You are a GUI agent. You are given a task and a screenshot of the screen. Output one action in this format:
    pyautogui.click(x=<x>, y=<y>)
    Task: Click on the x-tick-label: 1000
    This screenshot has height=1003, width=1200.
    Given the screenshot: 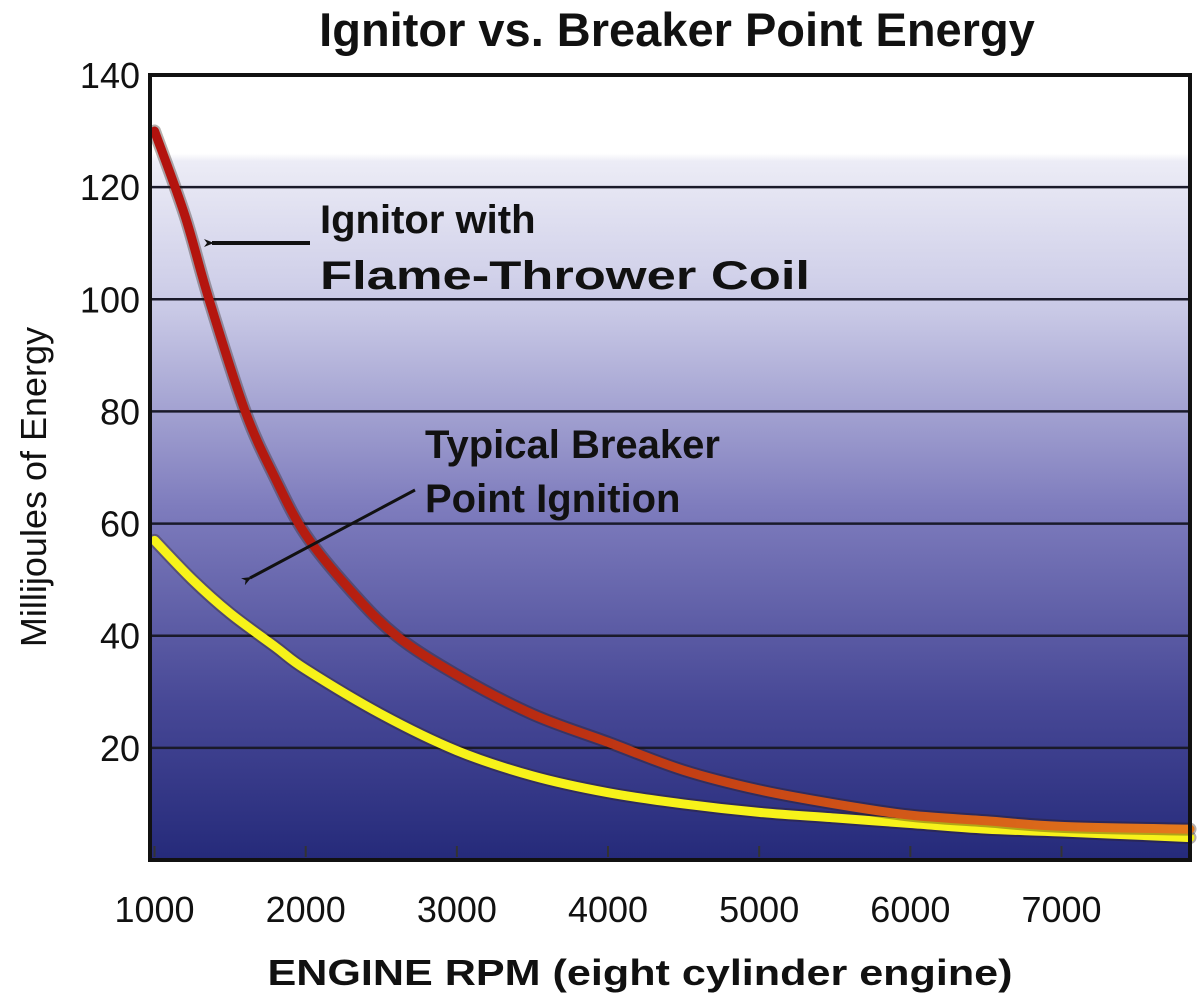 What is the action you would take?
    pyautogui.click(x=154, y=909)
    